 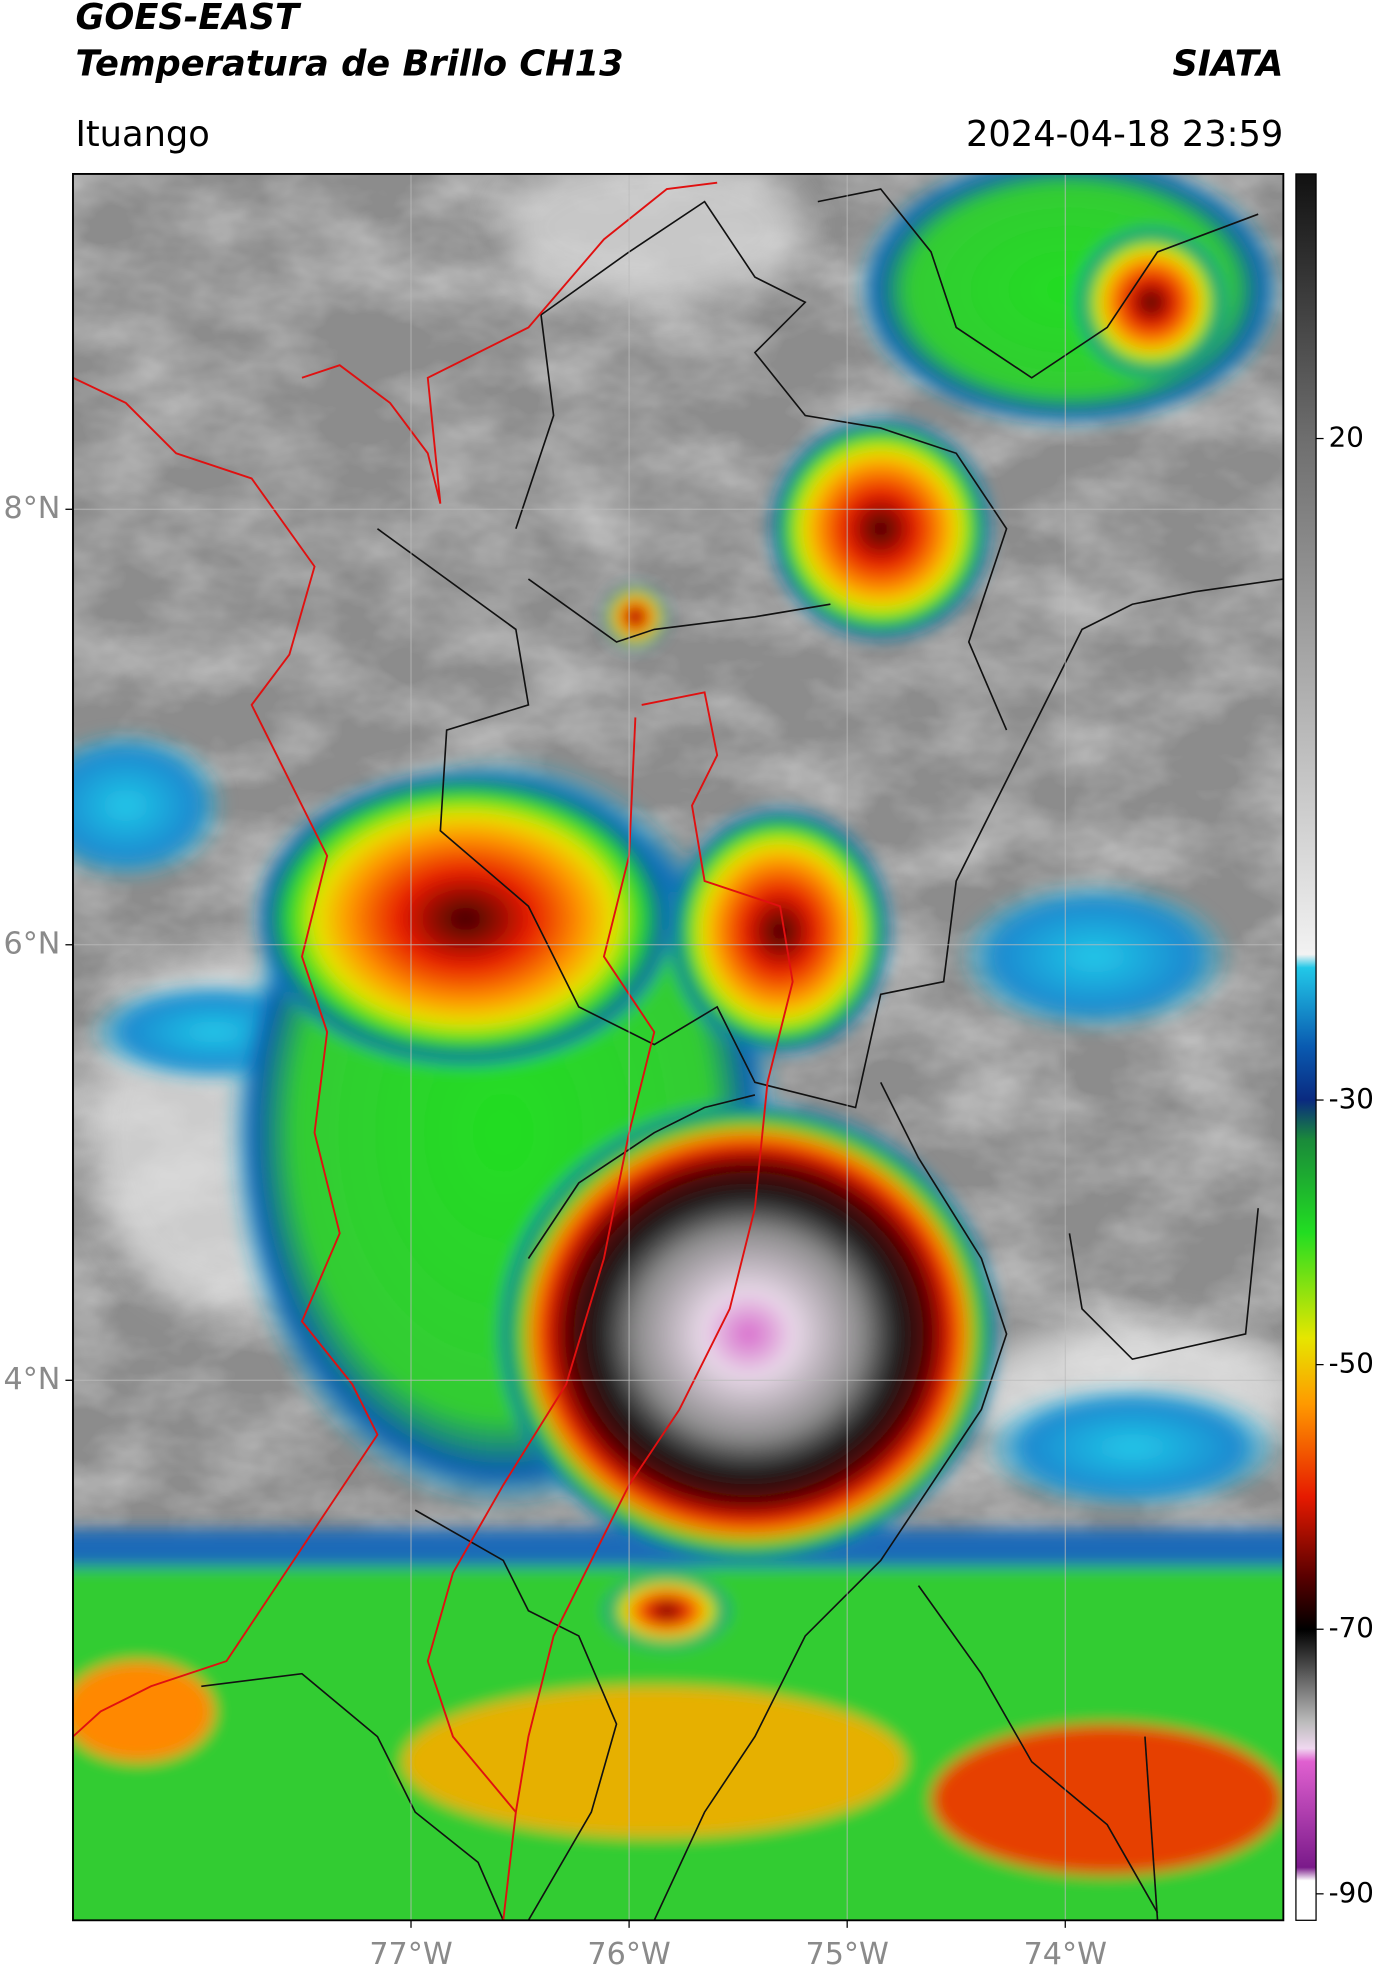 I want to click on y-tick-label: 4°N, so click(x=32, y=1379).